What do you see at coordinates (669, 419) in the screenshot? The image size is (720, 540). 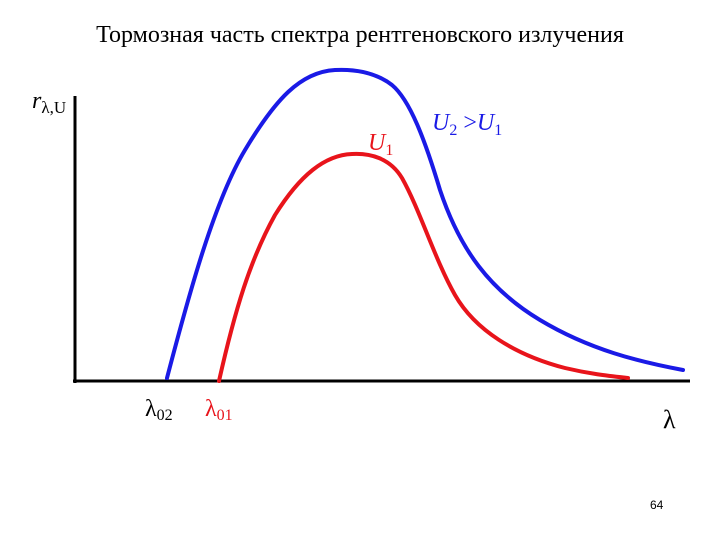 I see `x-axis-label: λ` at bounding box center [669, 419].